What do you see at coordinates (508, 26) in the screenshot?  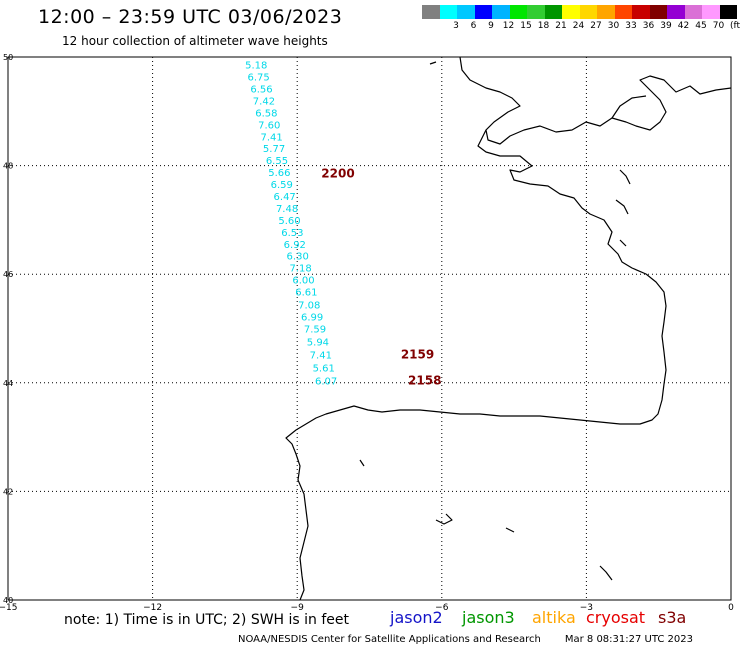 I see `color-swatch-label: 12` at bounding box center [508, 26].